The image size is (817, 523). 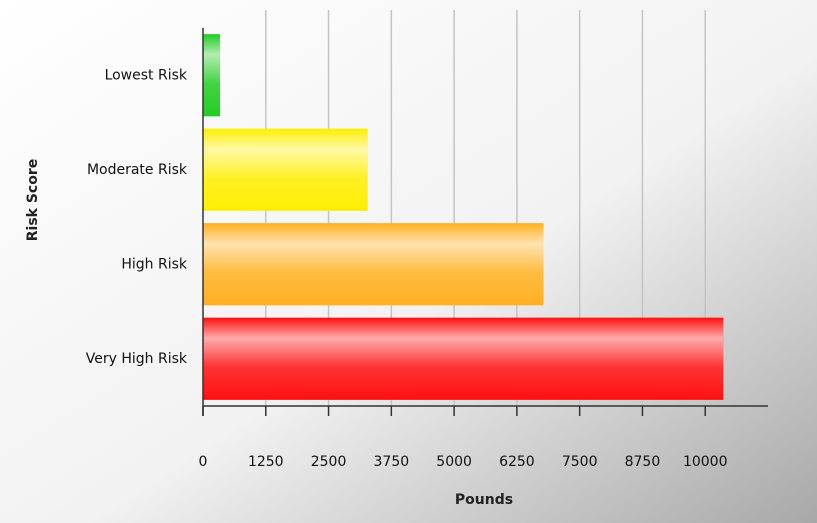 What do you see at coordinates (203, 462) in the screenshot?
I see `x-tick-label: 0` at bounding box center [203, 462].